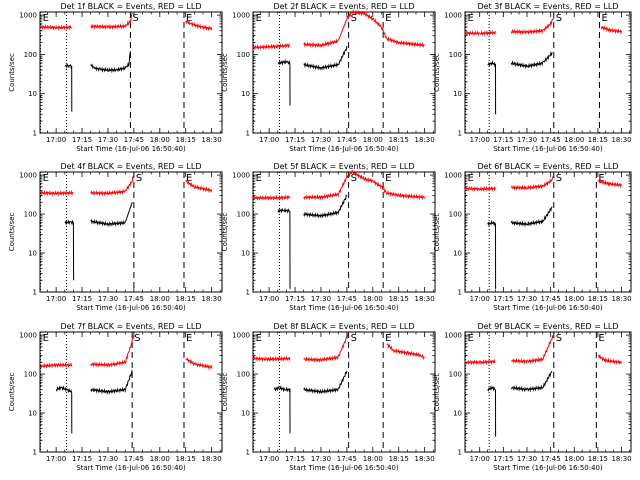 The image size is (640, 480). What do you see at coordinates (343, 166) in the screenshot?
I see `chart-title: Det 5f BLACK = Events, RED = LLD` at bounding box center [343, 166].